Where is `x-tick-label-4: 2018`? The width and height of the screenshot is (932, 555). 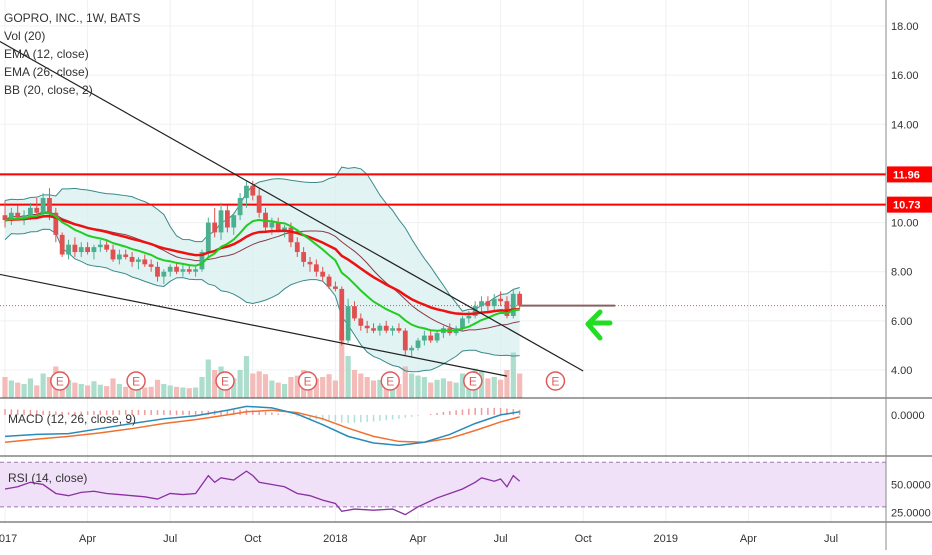
x-tick-label-4: 2018 is located at coordinates (335, 539).